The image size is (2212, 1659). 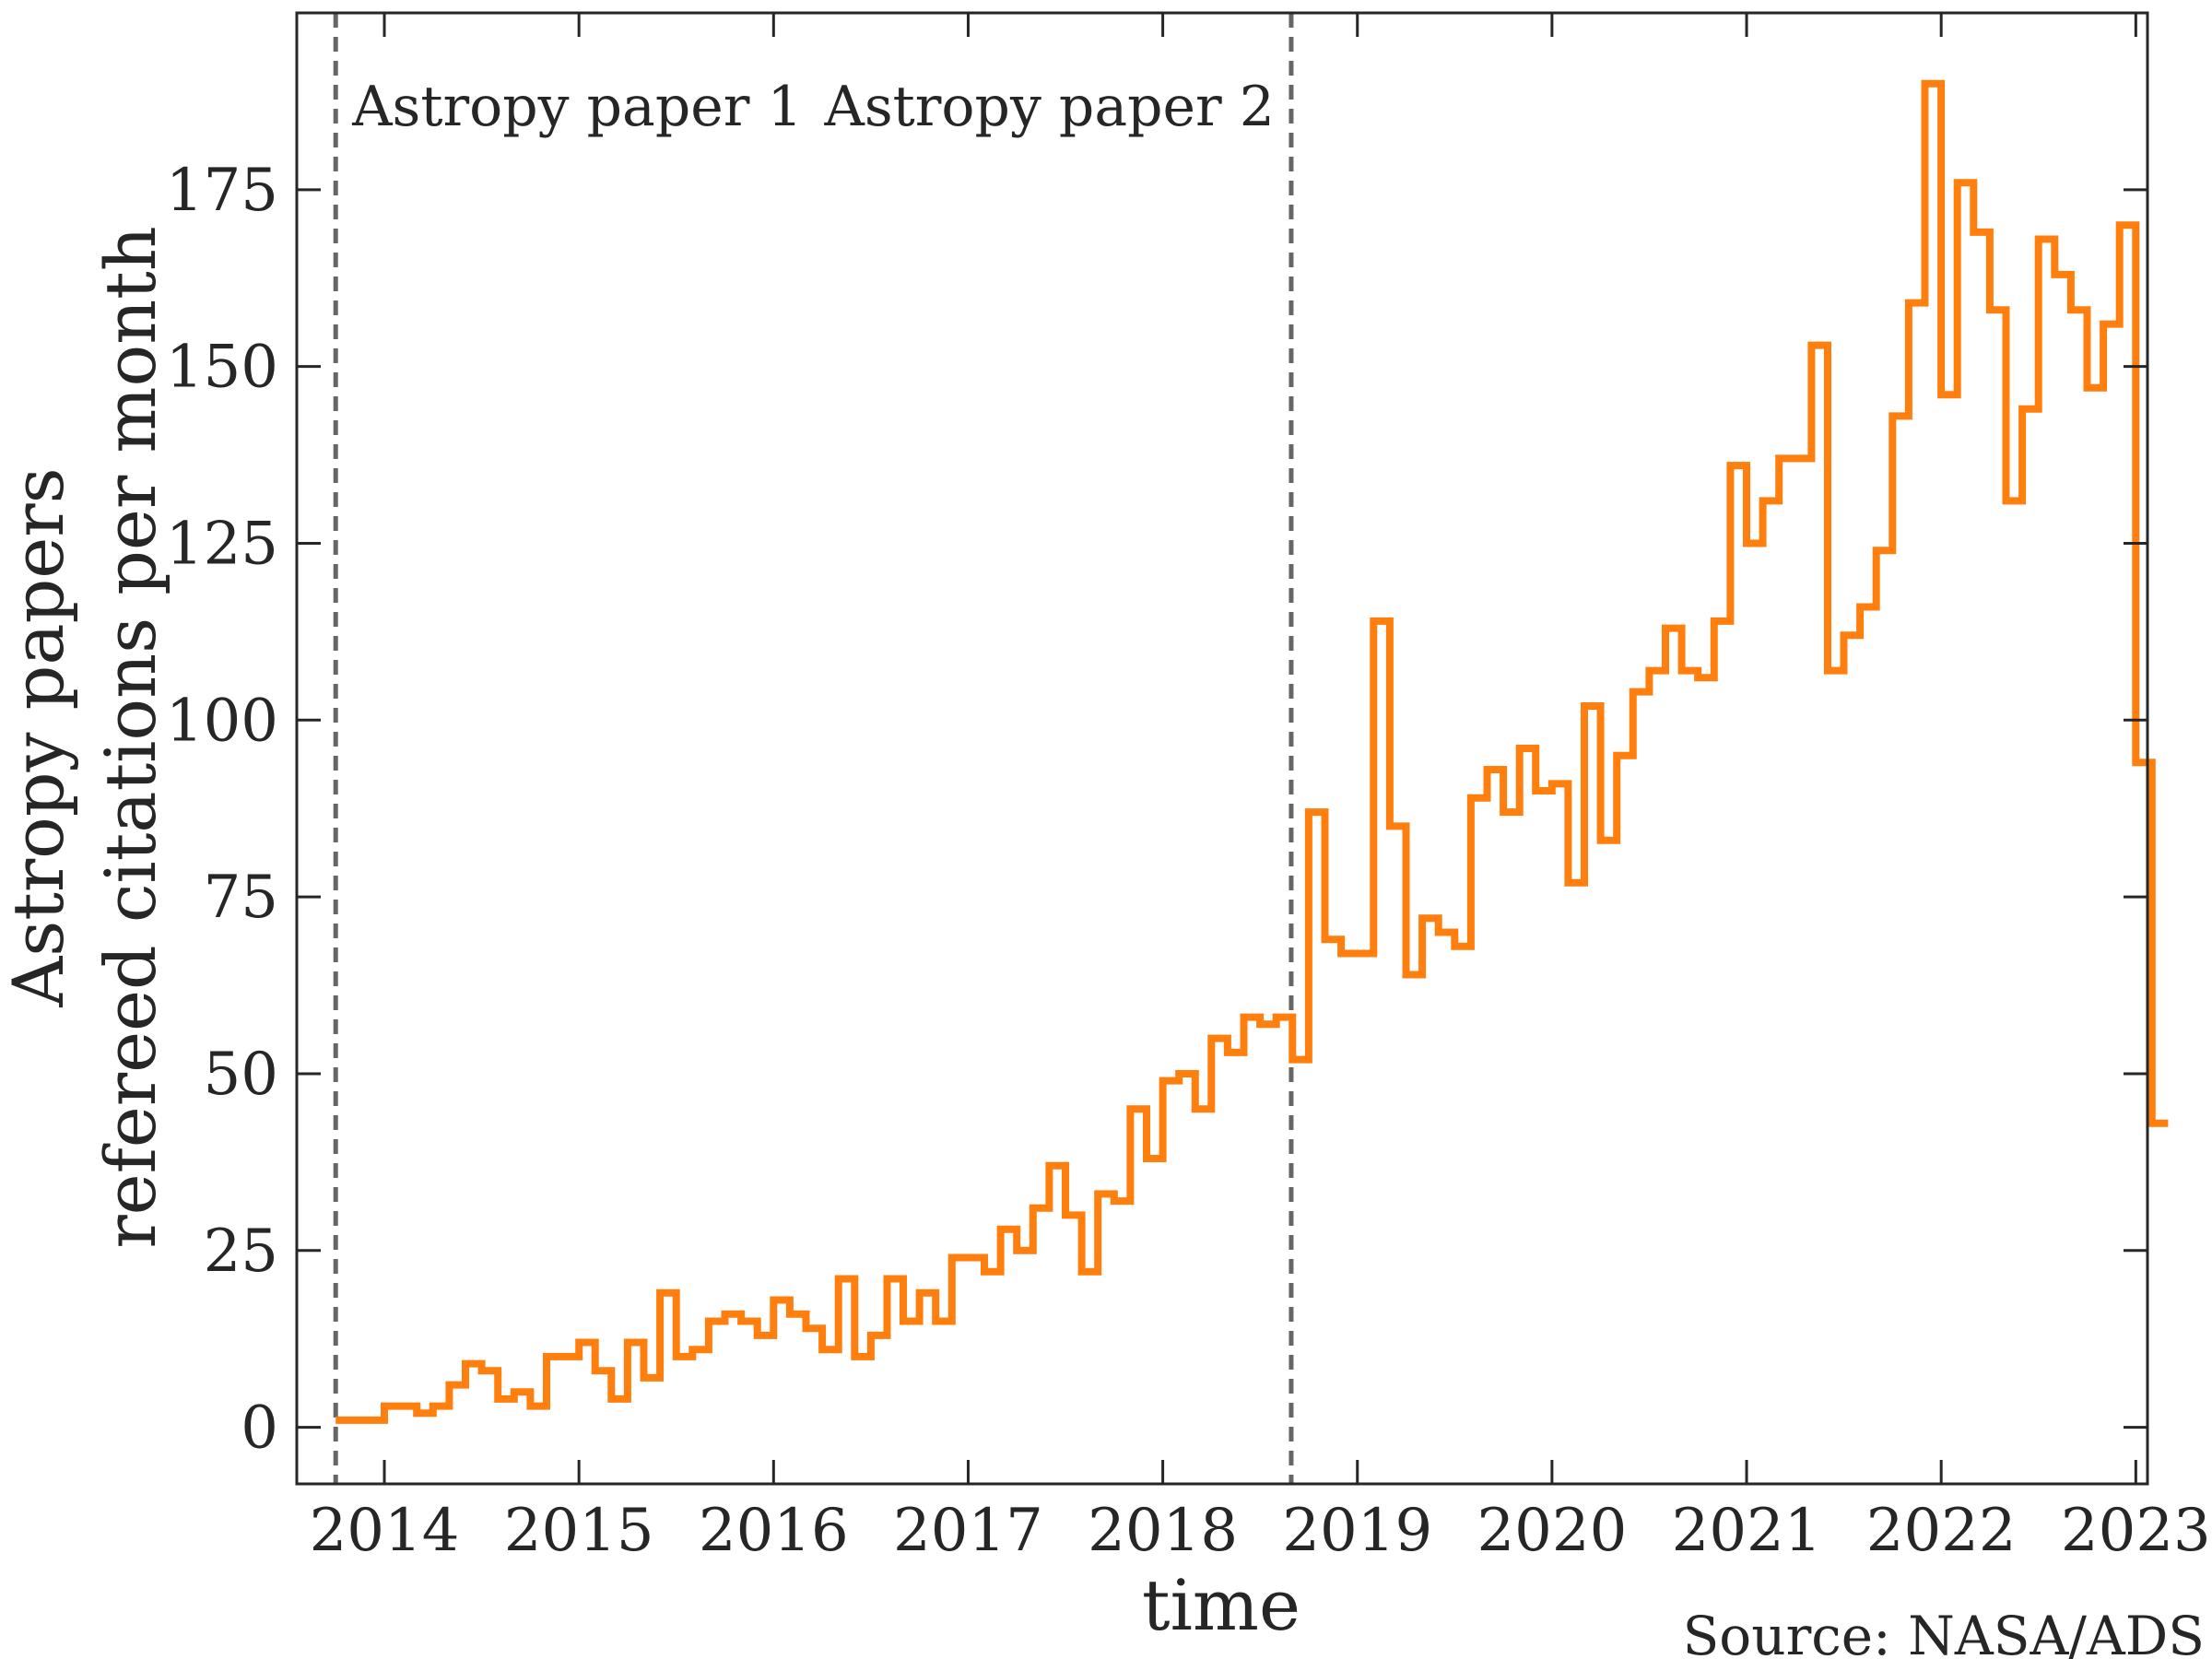 I want to click on y-tick-label: 75, so click(x=241, y=898).